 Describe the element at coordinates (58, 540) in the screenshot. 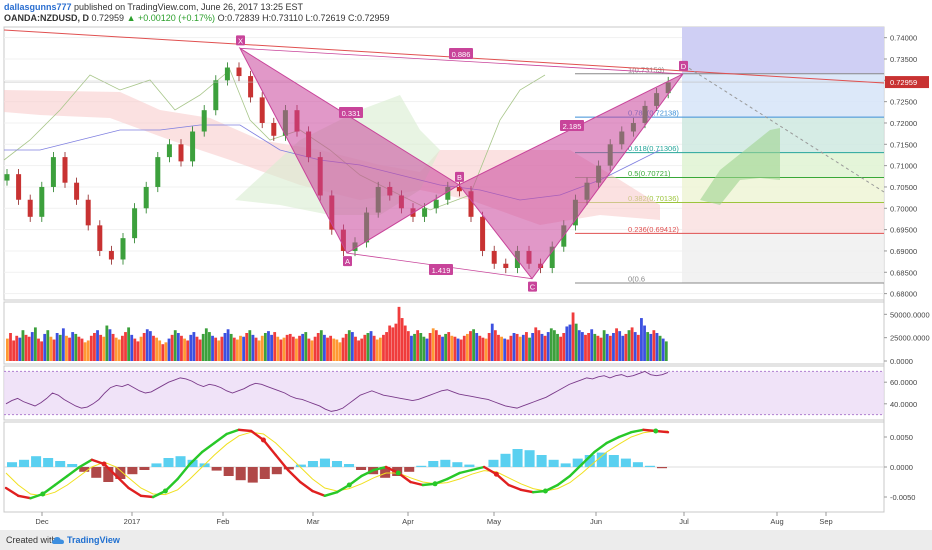

I see `tradingview-cloud-icon` at that location.